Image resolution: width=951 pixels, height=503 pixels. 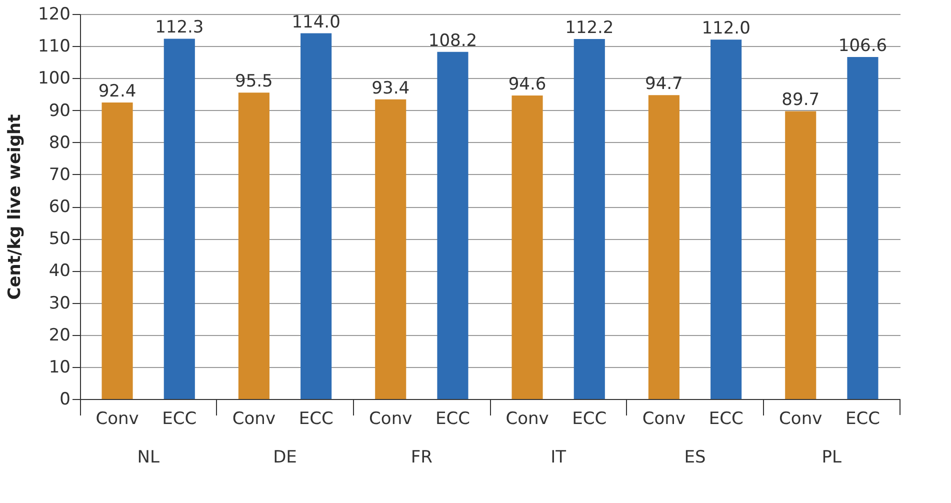 What do you see at coordinates (558, 458) in the screenshot?
I see `x-tick-label: IT` at bounding box center [558, 458].